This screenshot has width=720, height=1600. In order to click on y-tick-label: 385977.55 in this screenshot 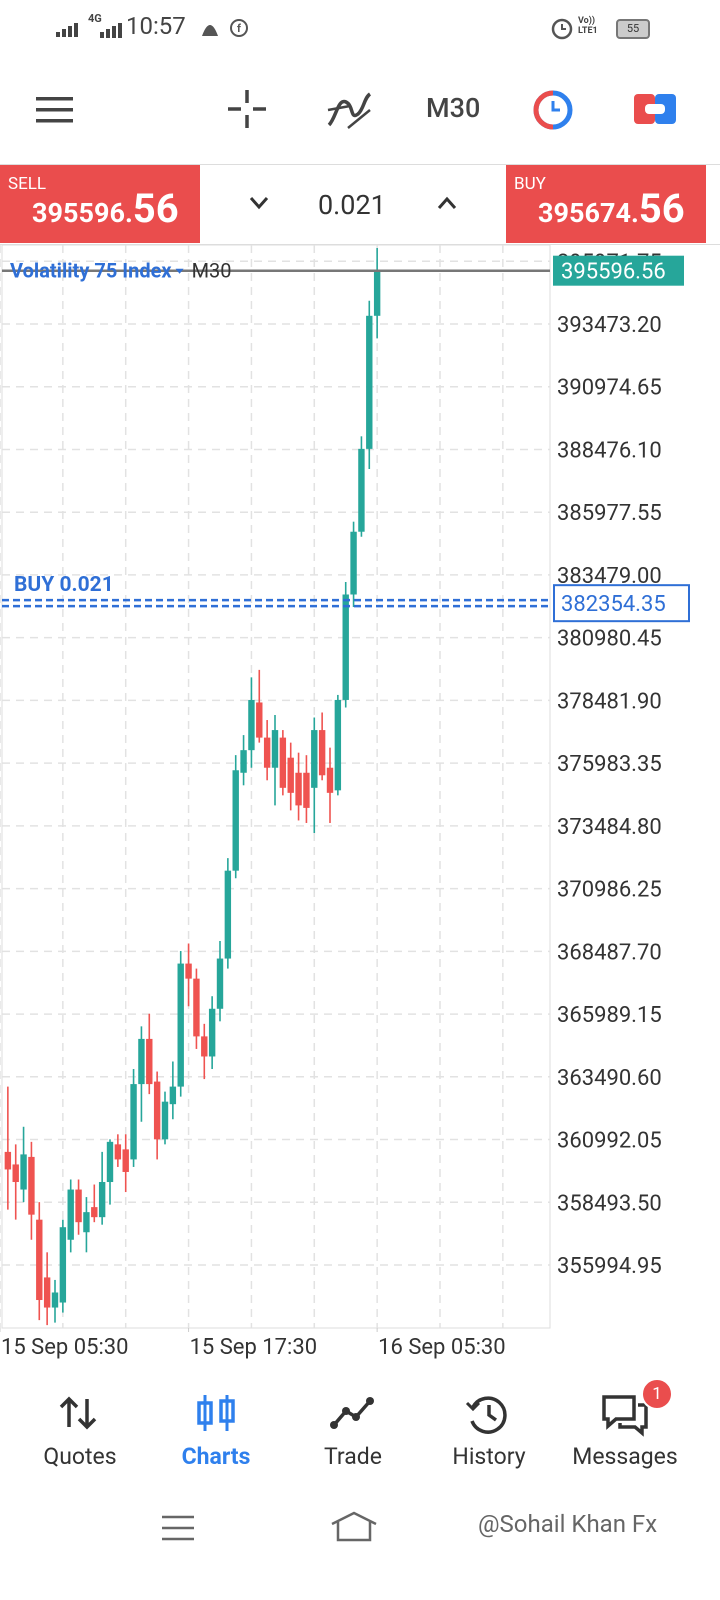, I will do `click(609, 513)`.